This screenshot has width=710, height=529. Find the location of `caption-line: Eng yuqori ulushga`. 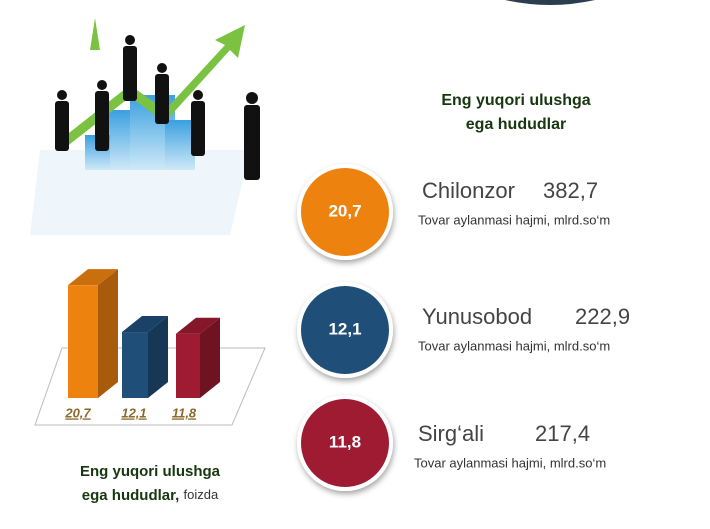

caption-line: Eng yuqori ulushga is located at coordinates (150, 471).